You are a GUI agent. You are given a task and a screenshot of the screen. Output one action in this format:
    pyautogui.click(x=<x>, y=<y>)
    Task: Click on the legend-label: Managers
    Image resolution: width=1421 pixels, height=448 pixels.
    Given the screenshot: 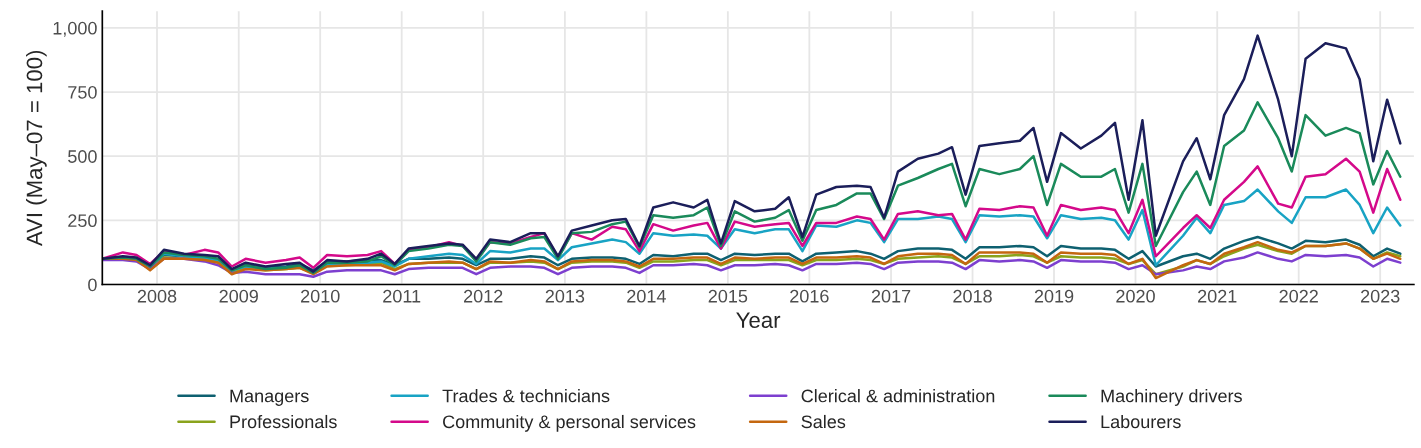 What is the action you would take?
    pyautogui.click(x=269, y=397)
    